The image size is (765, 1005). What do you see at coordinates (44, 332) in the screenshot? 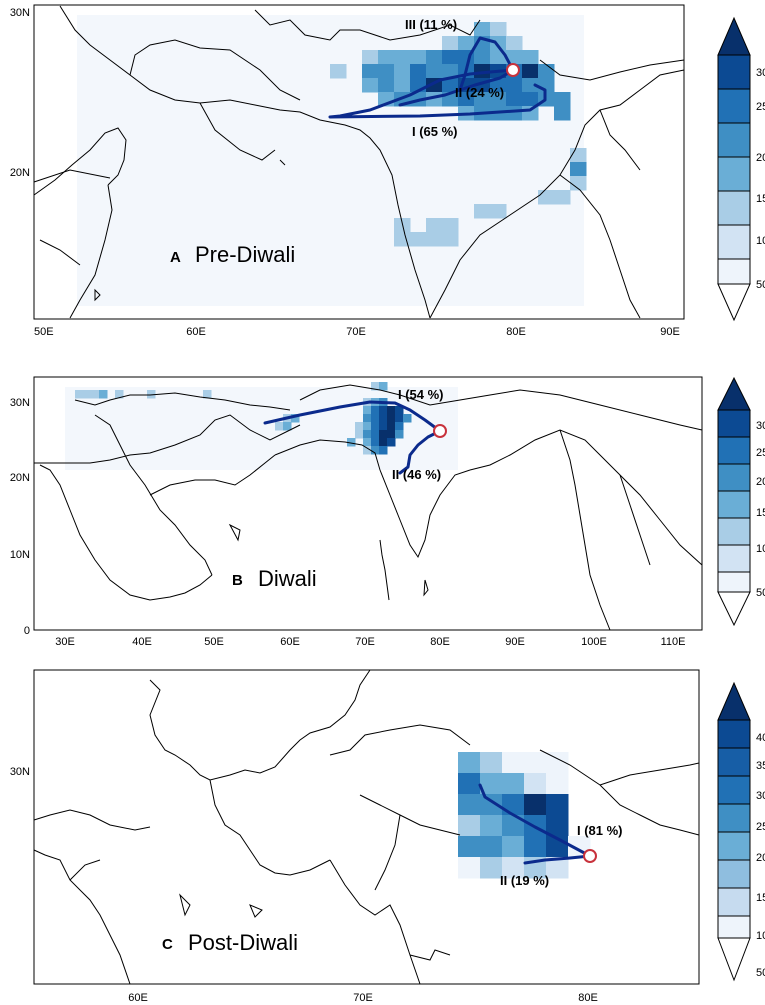
I see `x-tick-label: 50E` at bounding box center [44, 332].